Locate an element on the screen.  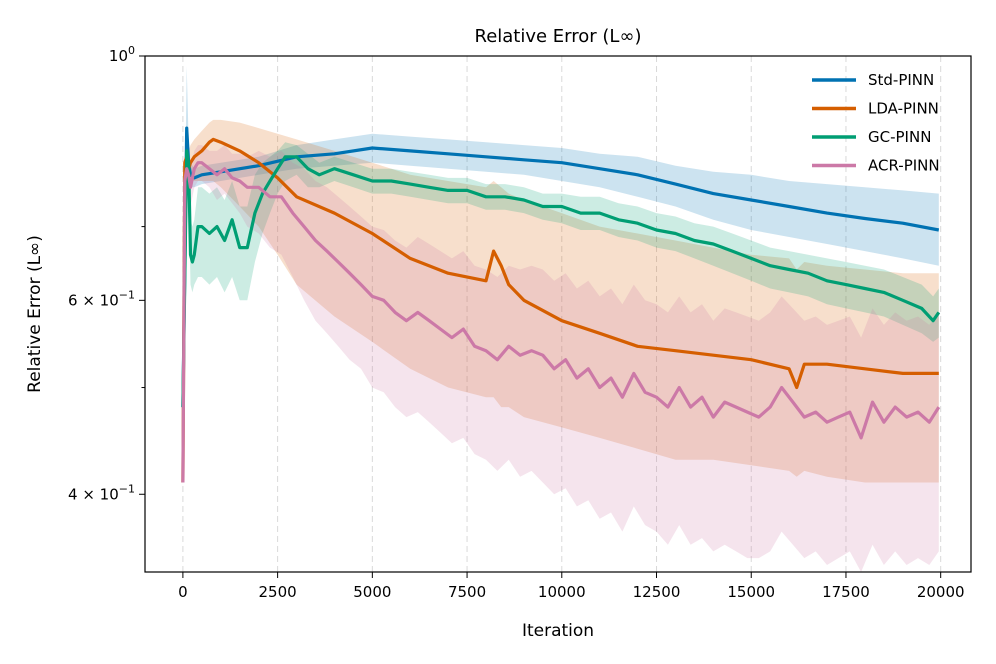
x-axis-ticks: 0 2500 5000 7500 10000 12500 15000 17500 20000 is located at coordinates (571, 586).